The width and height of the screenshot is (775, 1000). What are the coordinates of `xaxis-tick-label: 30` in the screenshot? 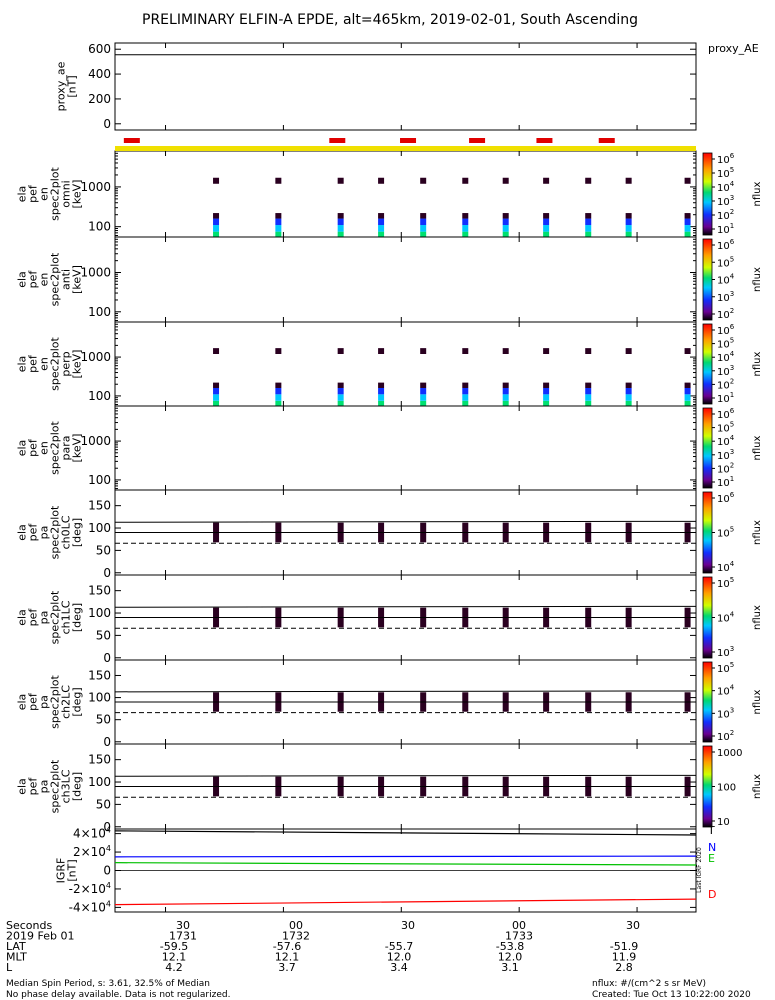 It's located at (183, 925).